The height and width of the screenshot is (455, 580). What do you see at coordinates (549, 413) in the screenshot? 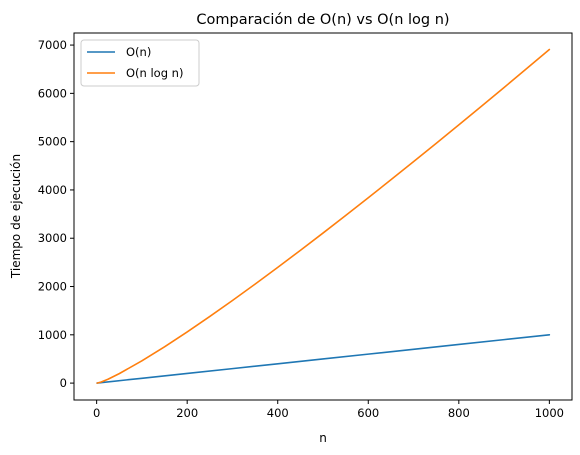
I see `x-tick-label: 1000` at bounding box center [549, 413].